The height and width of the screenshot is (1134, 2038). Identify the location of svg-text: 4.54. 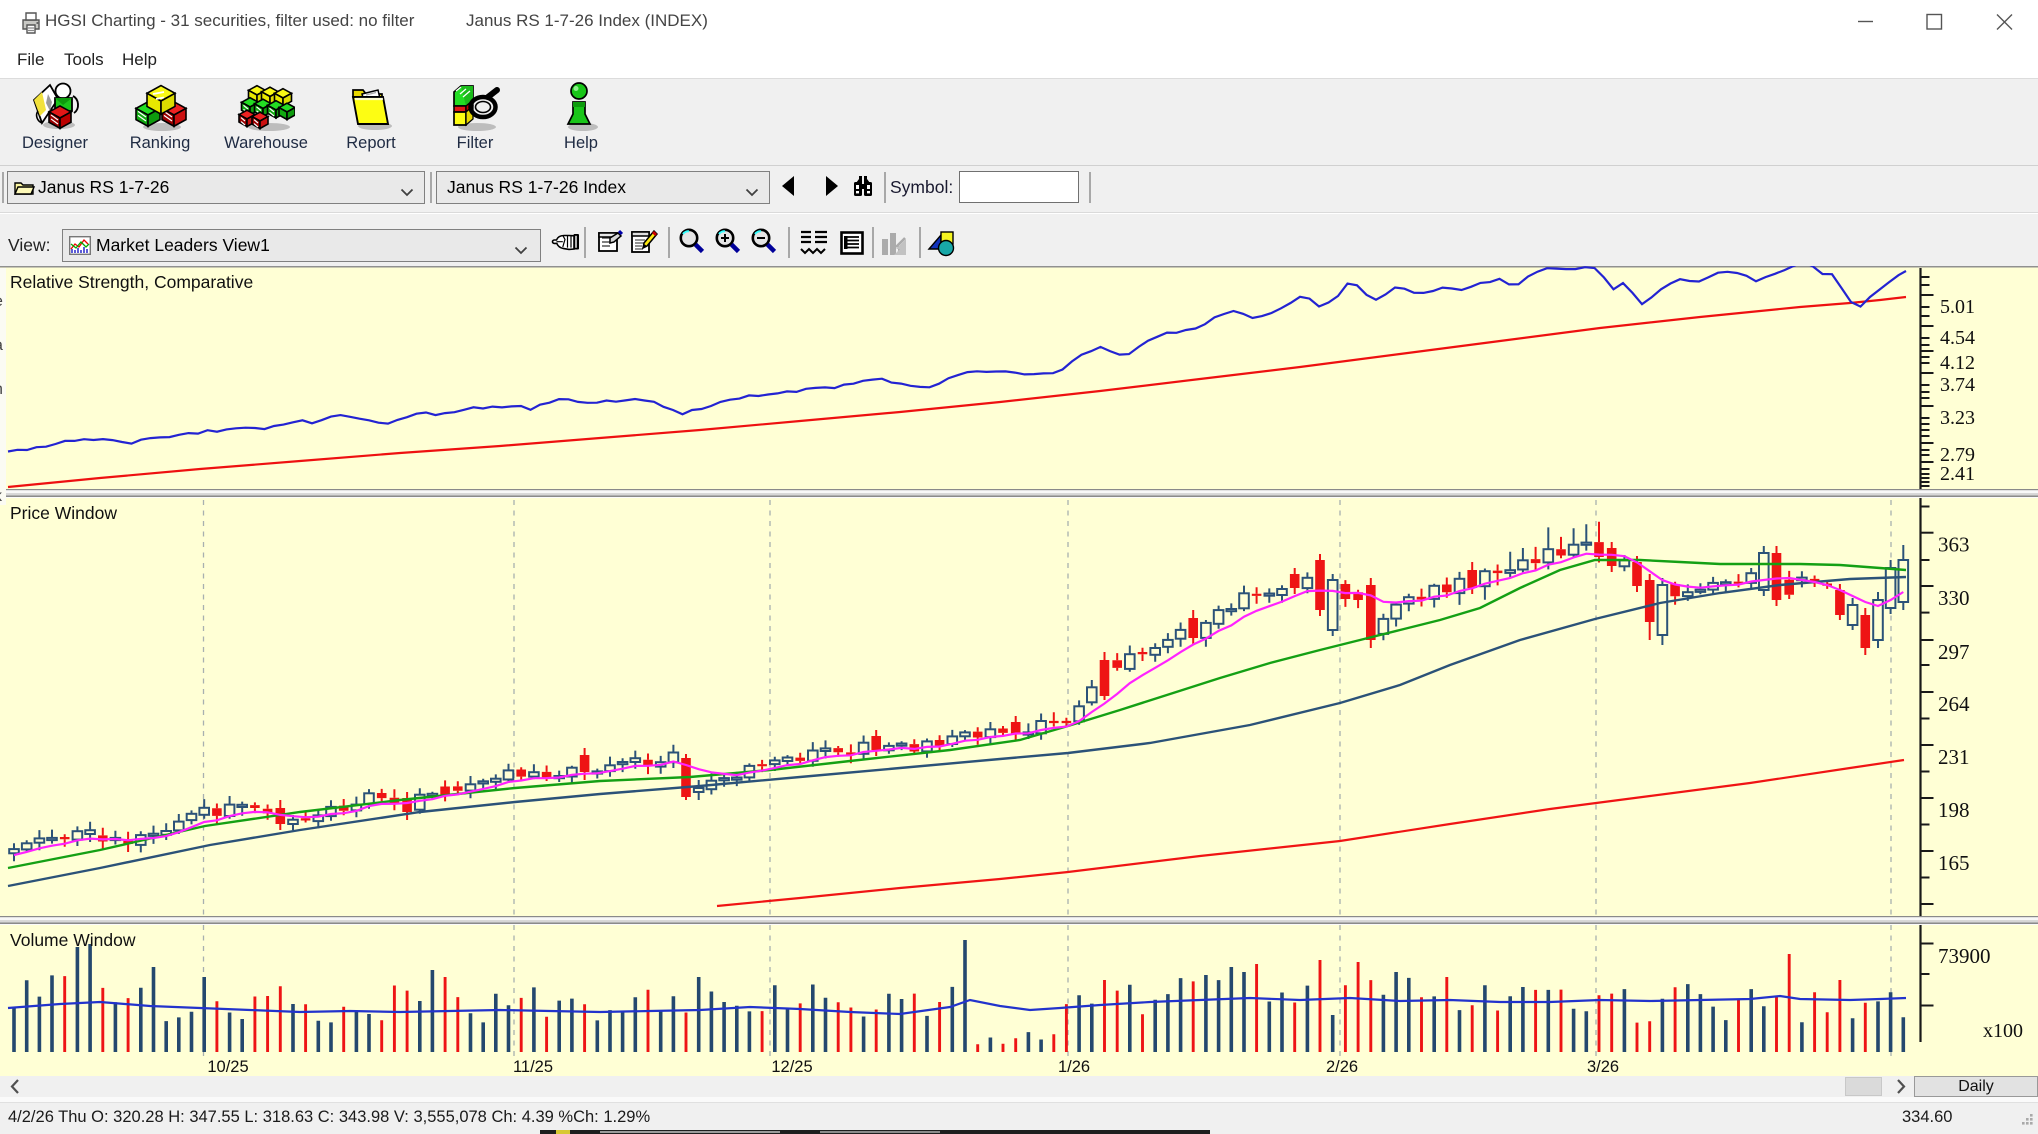
(1957, 338).